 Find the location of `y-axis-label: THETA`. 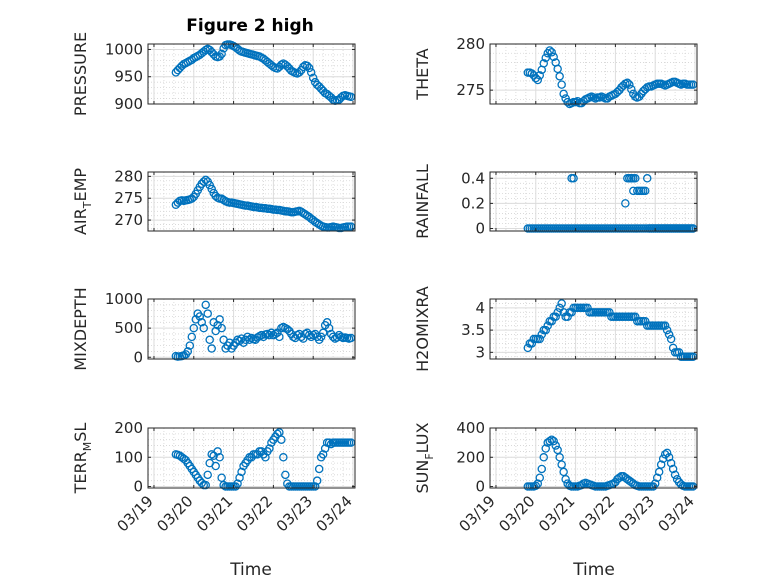

y-axis-label: THETA is located at coordinates (422, 74).